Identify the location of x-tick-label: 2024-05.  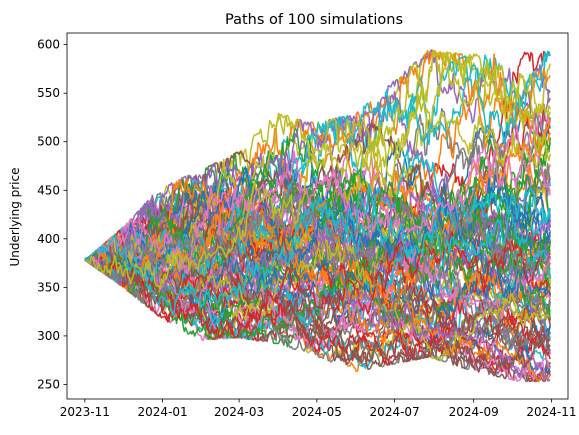
(317, 412).